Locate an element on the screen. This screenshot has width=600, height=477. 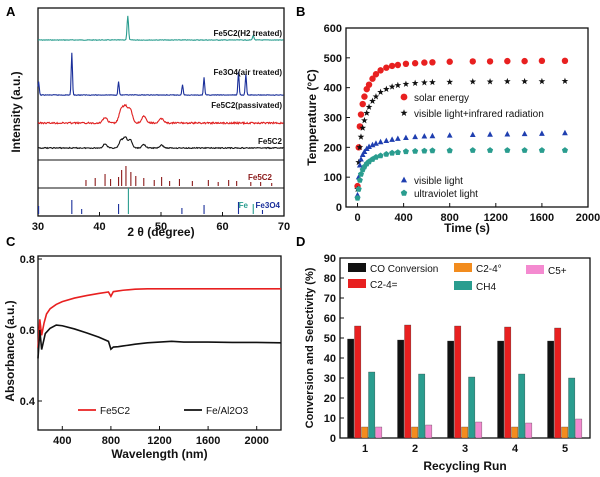
legend-label: Fe5C2 is located at coordinates (115, 411).